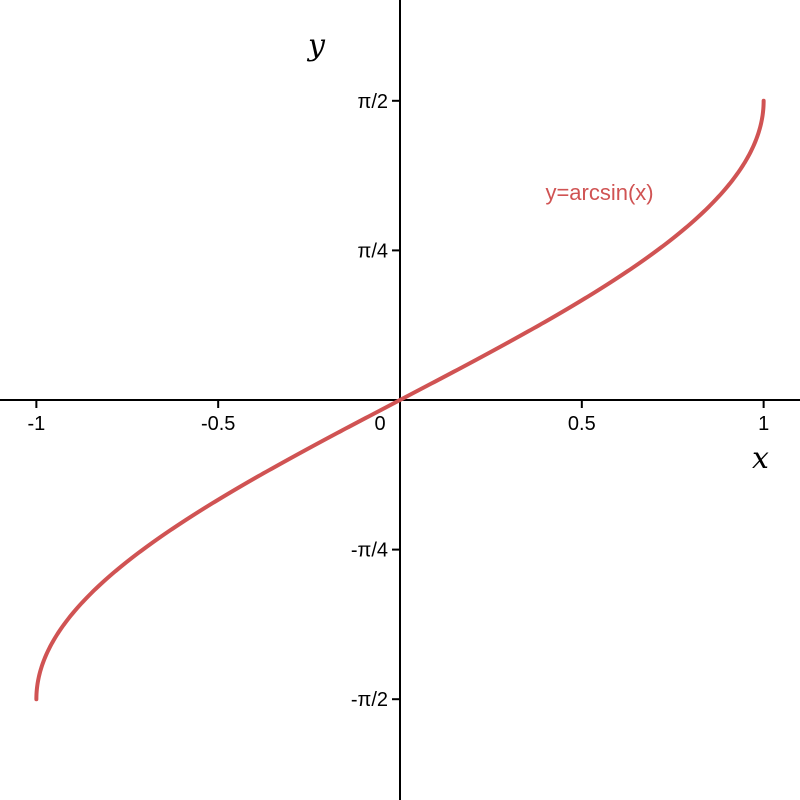 This screenshot has height=800, width=800. Describe the element at coordinates (763, 424) in the screenshot. I see `x-tick-label: 1` at that location.